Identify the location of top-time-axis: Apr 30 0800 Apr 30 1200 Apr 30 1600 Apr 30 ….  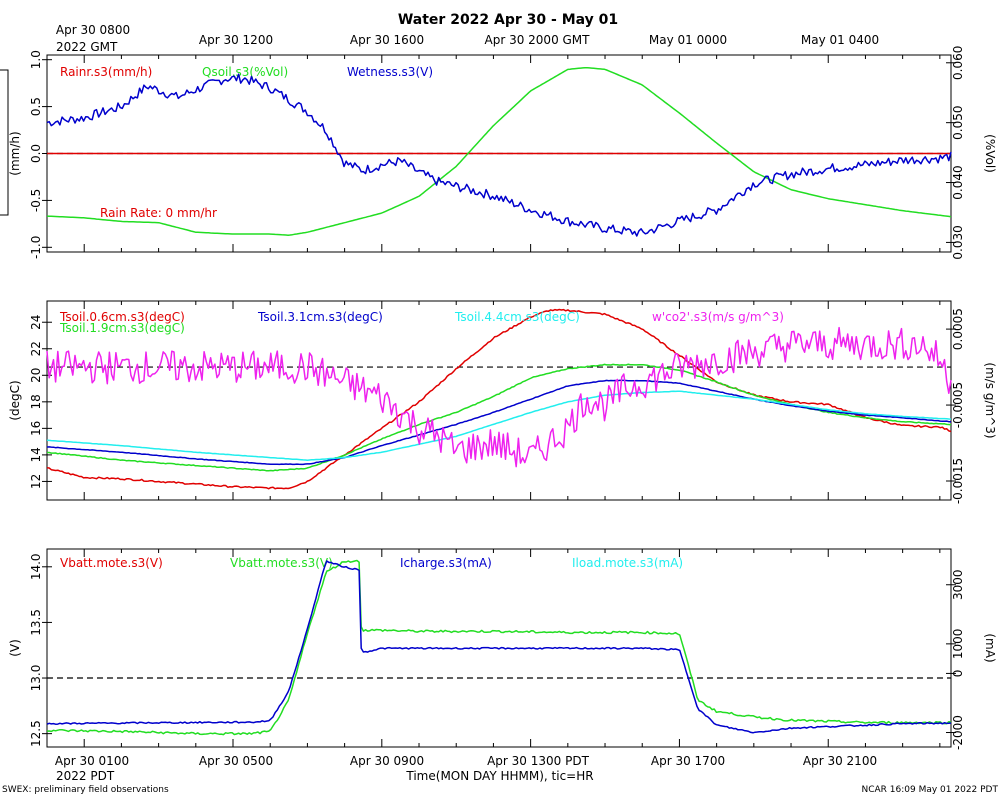
(467, 35).